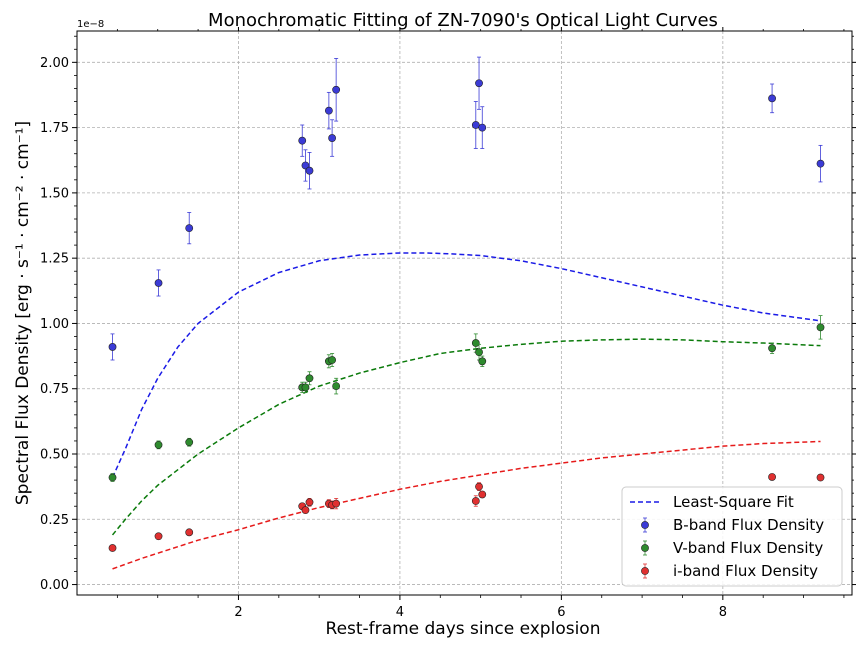 This screenshot has height=653, width=864. What do you see at coordinates (463, 629) in the screenshot?
I see `x-axis-label: Rest-frame days since explosion` at bounding box center [463, 629].